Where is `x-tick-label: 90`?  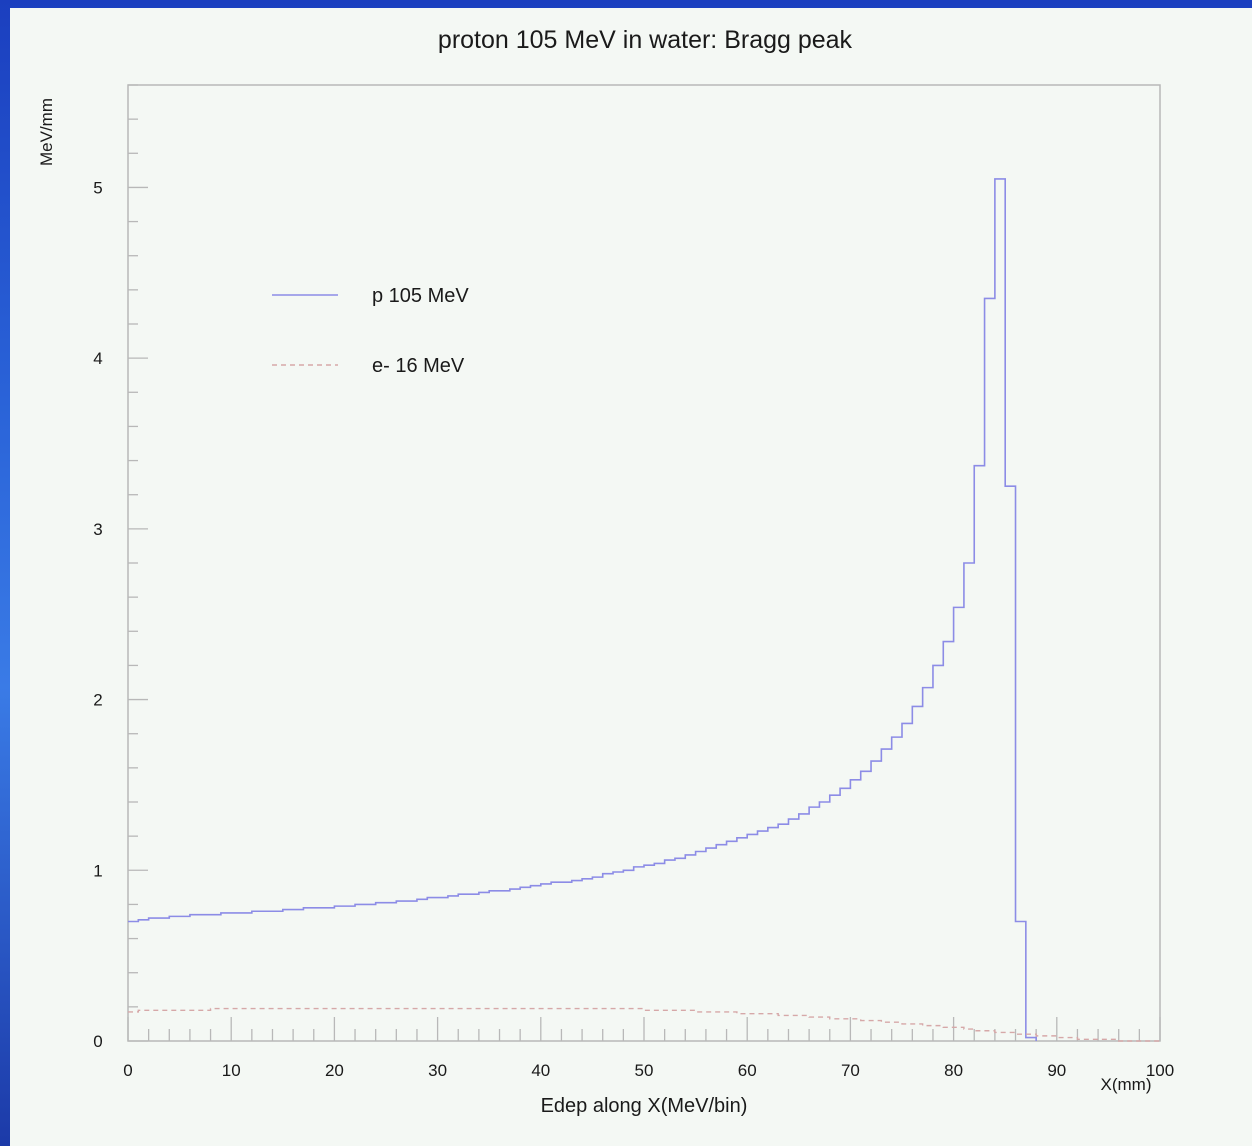
x-tick-label: 90 is located at coordinates (1056, 1070).